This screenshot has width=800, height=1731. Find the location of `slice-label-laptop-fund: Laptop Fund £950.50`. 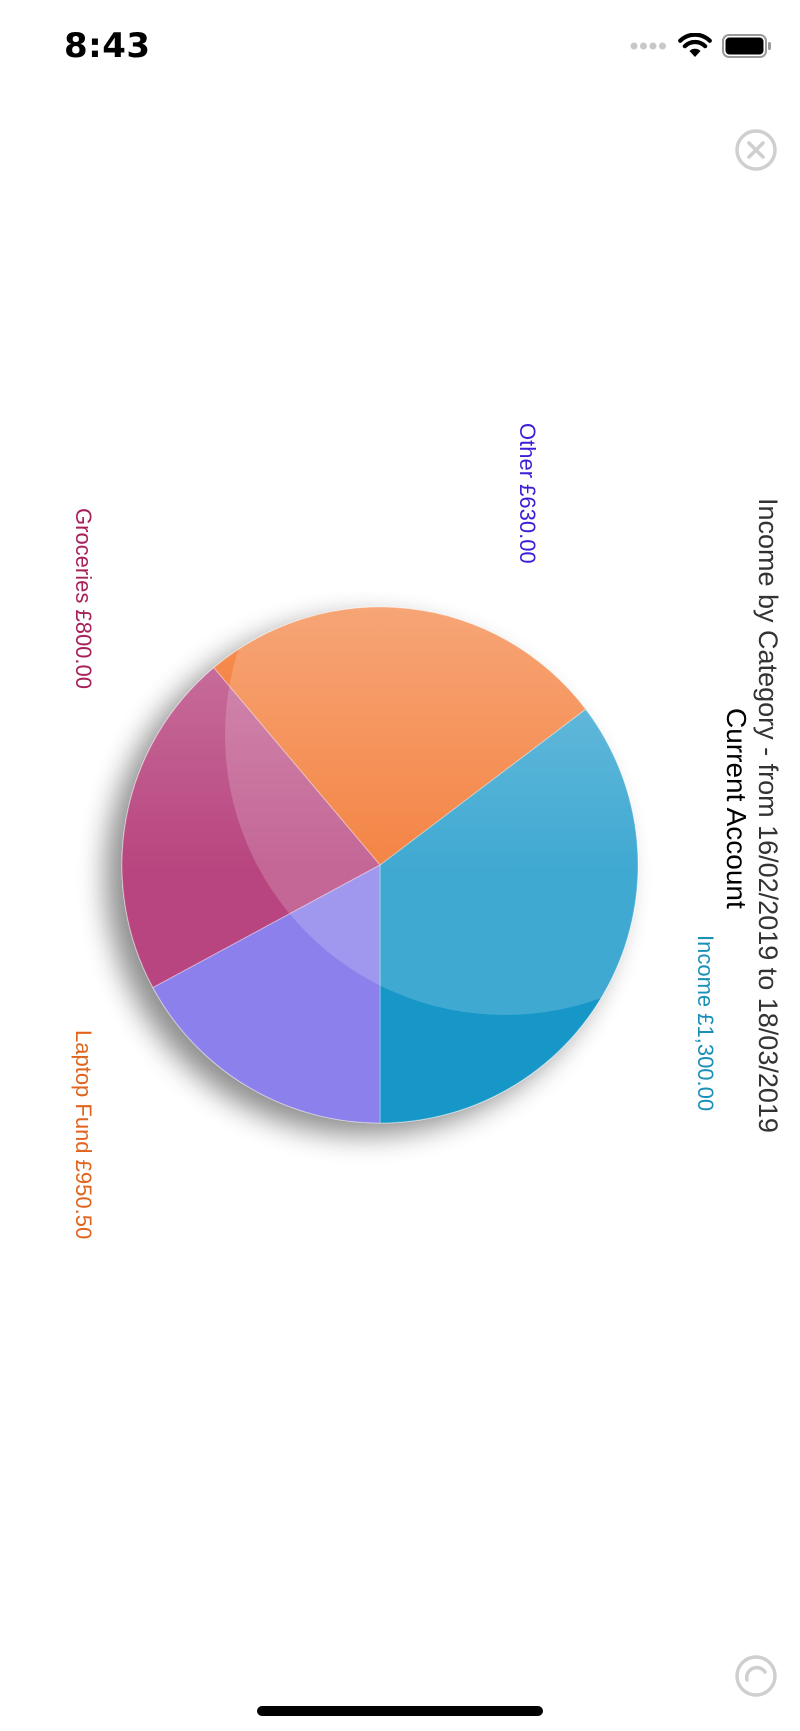

slice-label-laptop-fund: Laptop Fund £950.50 is located at coordinates (83, 1135).